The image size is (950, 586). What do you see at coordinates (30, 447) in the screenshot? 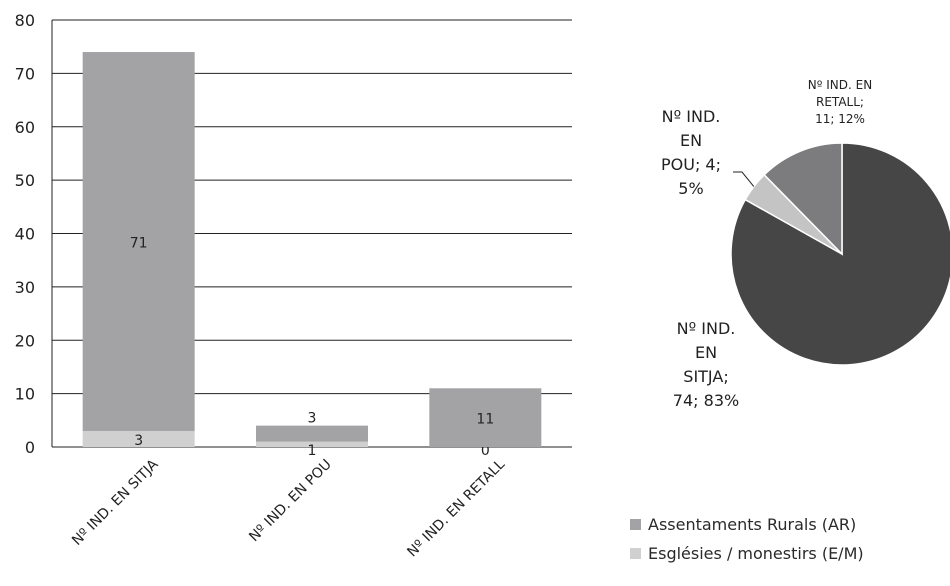
I see `y-tick-label: 0` at bounding box center [30, 447].